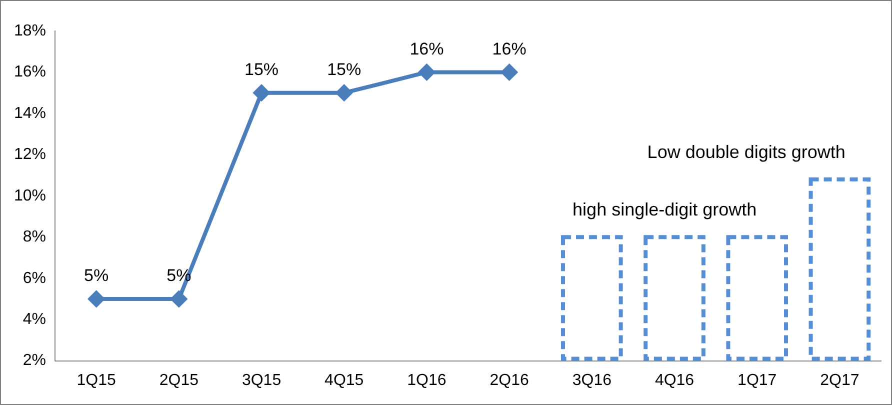 This screenshot has height=405, width=892. I want to click on annotation: high single-digit growth, so click(664, 210).